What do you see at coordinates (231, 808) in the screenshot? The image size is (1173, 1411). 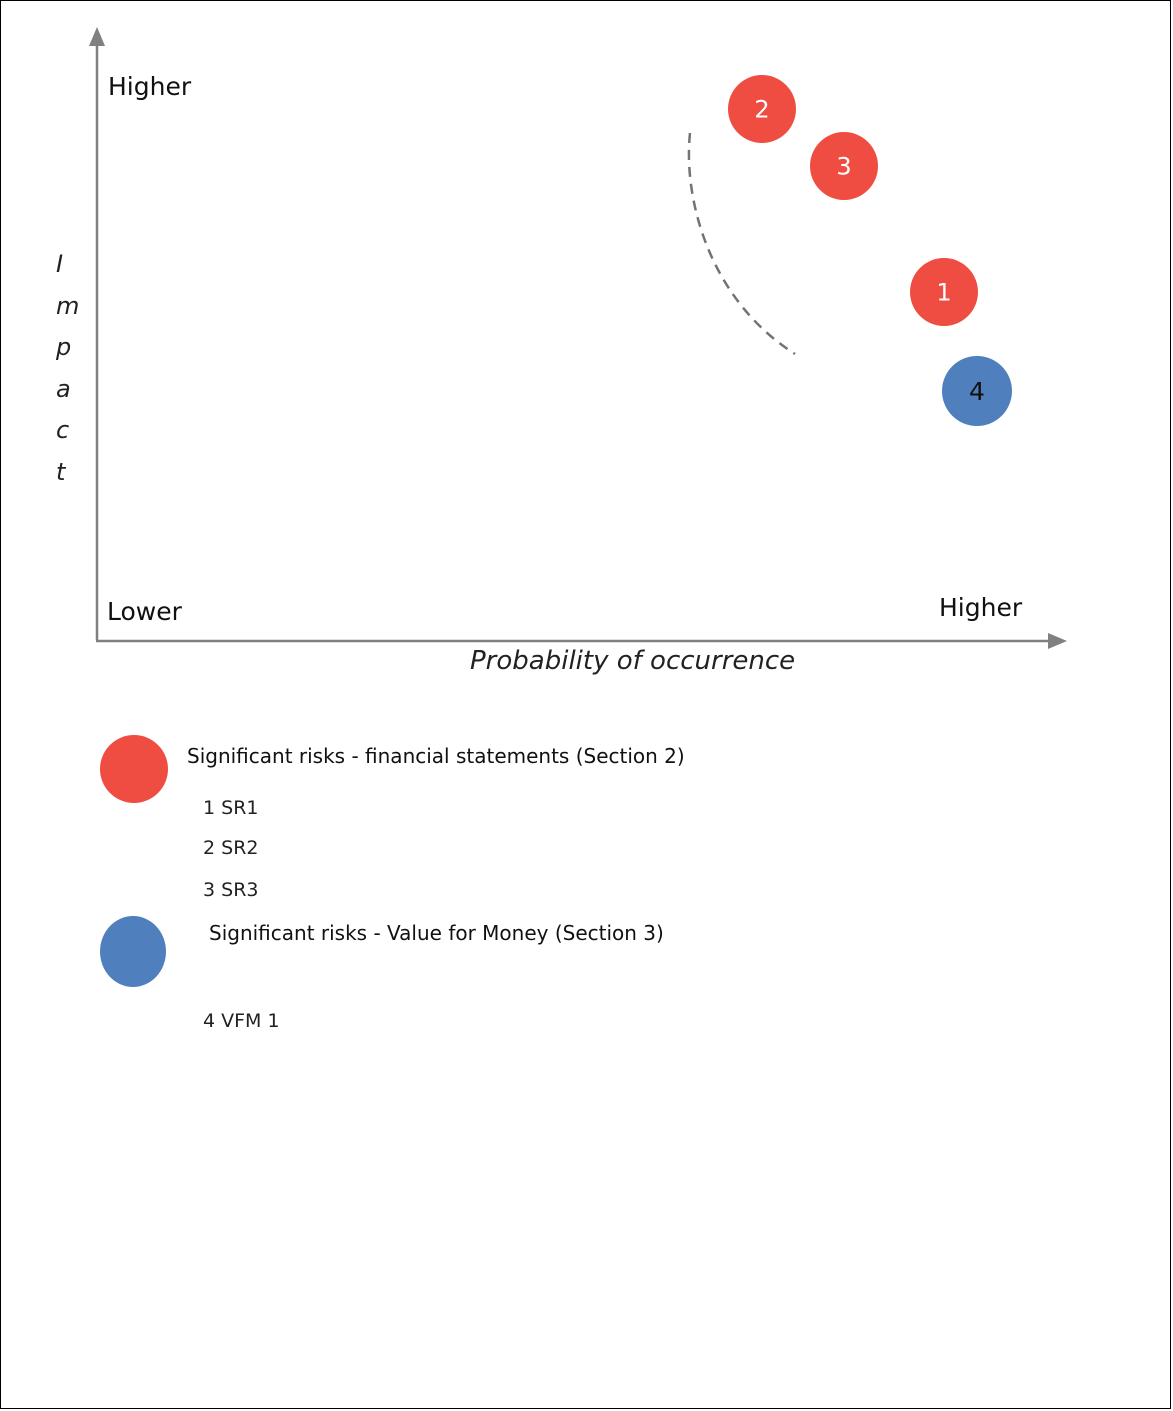 I see `legend-item-sr1: 1 SR1` at bounding box center [231, 808].